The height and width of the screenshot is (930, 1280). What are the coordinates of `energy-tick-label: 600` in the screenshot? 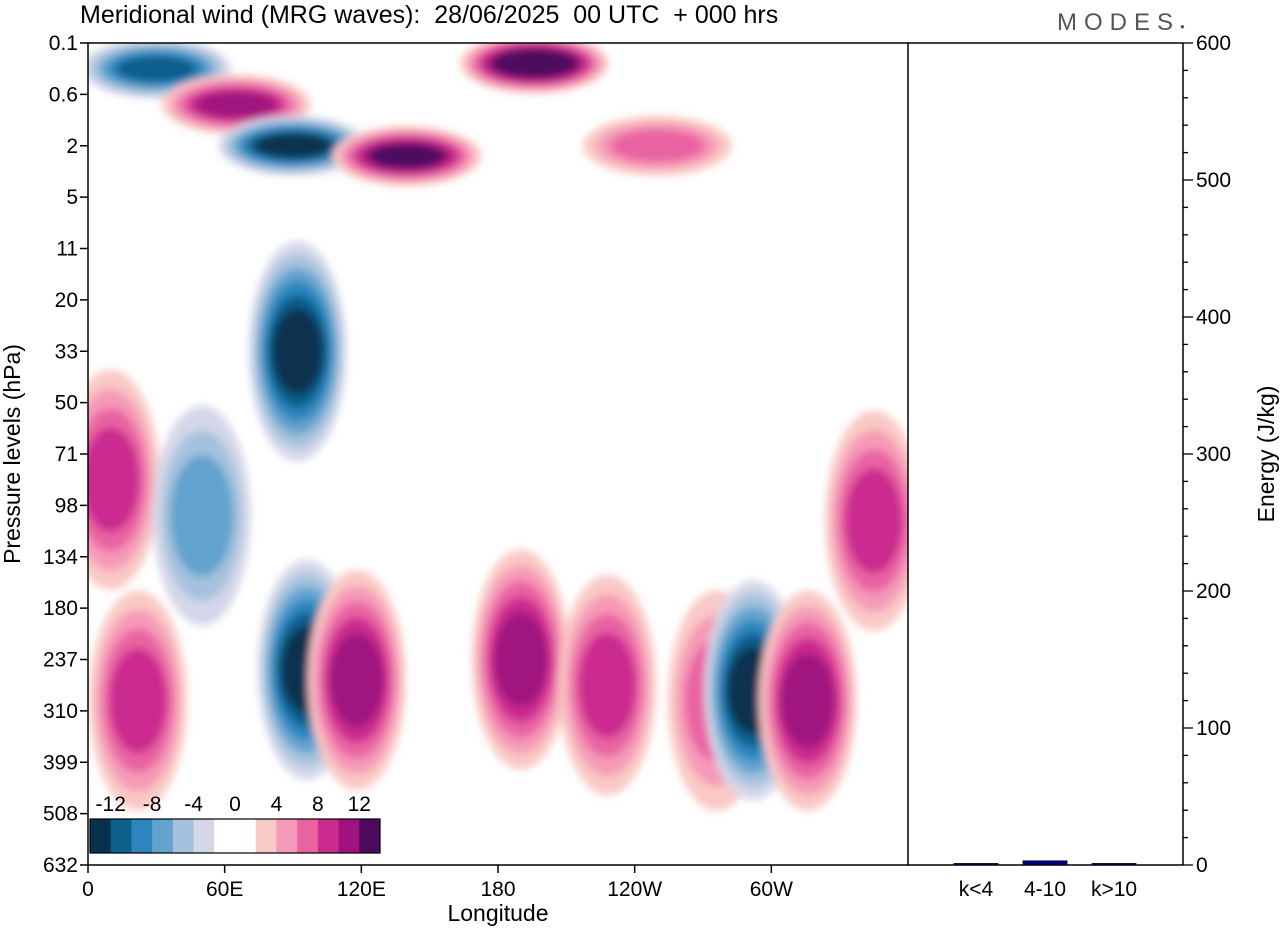 It's located at (1213, 43).